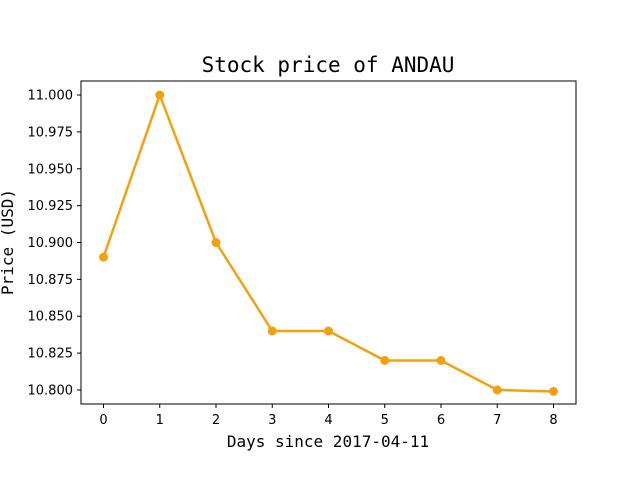 This screenshot has height=480, width=640. What do you see at coordinates (51, 169) in the screenshot?
I see `y-tick-label: 10.950` at bounding box center [51, 169].